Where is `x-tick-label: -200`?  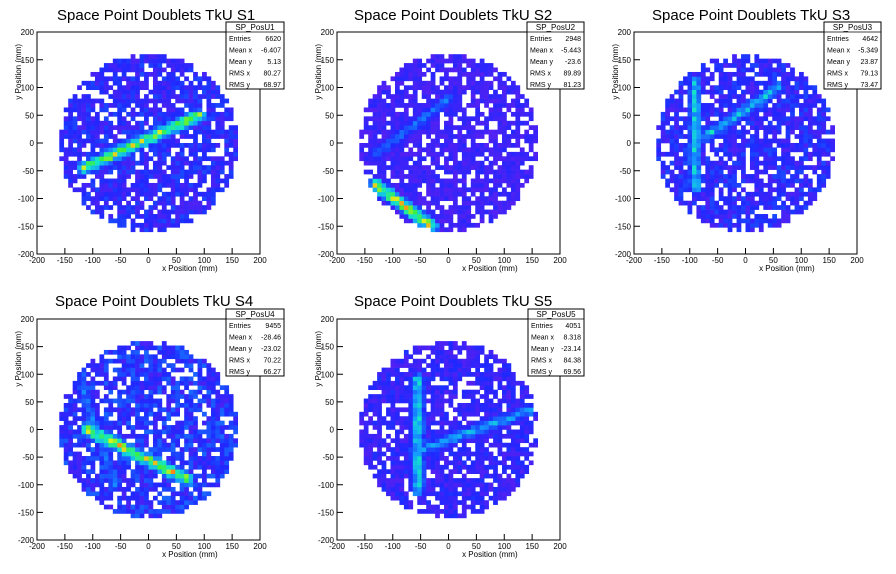 x-tick-label: -200 is located at coordinates (337, 260).